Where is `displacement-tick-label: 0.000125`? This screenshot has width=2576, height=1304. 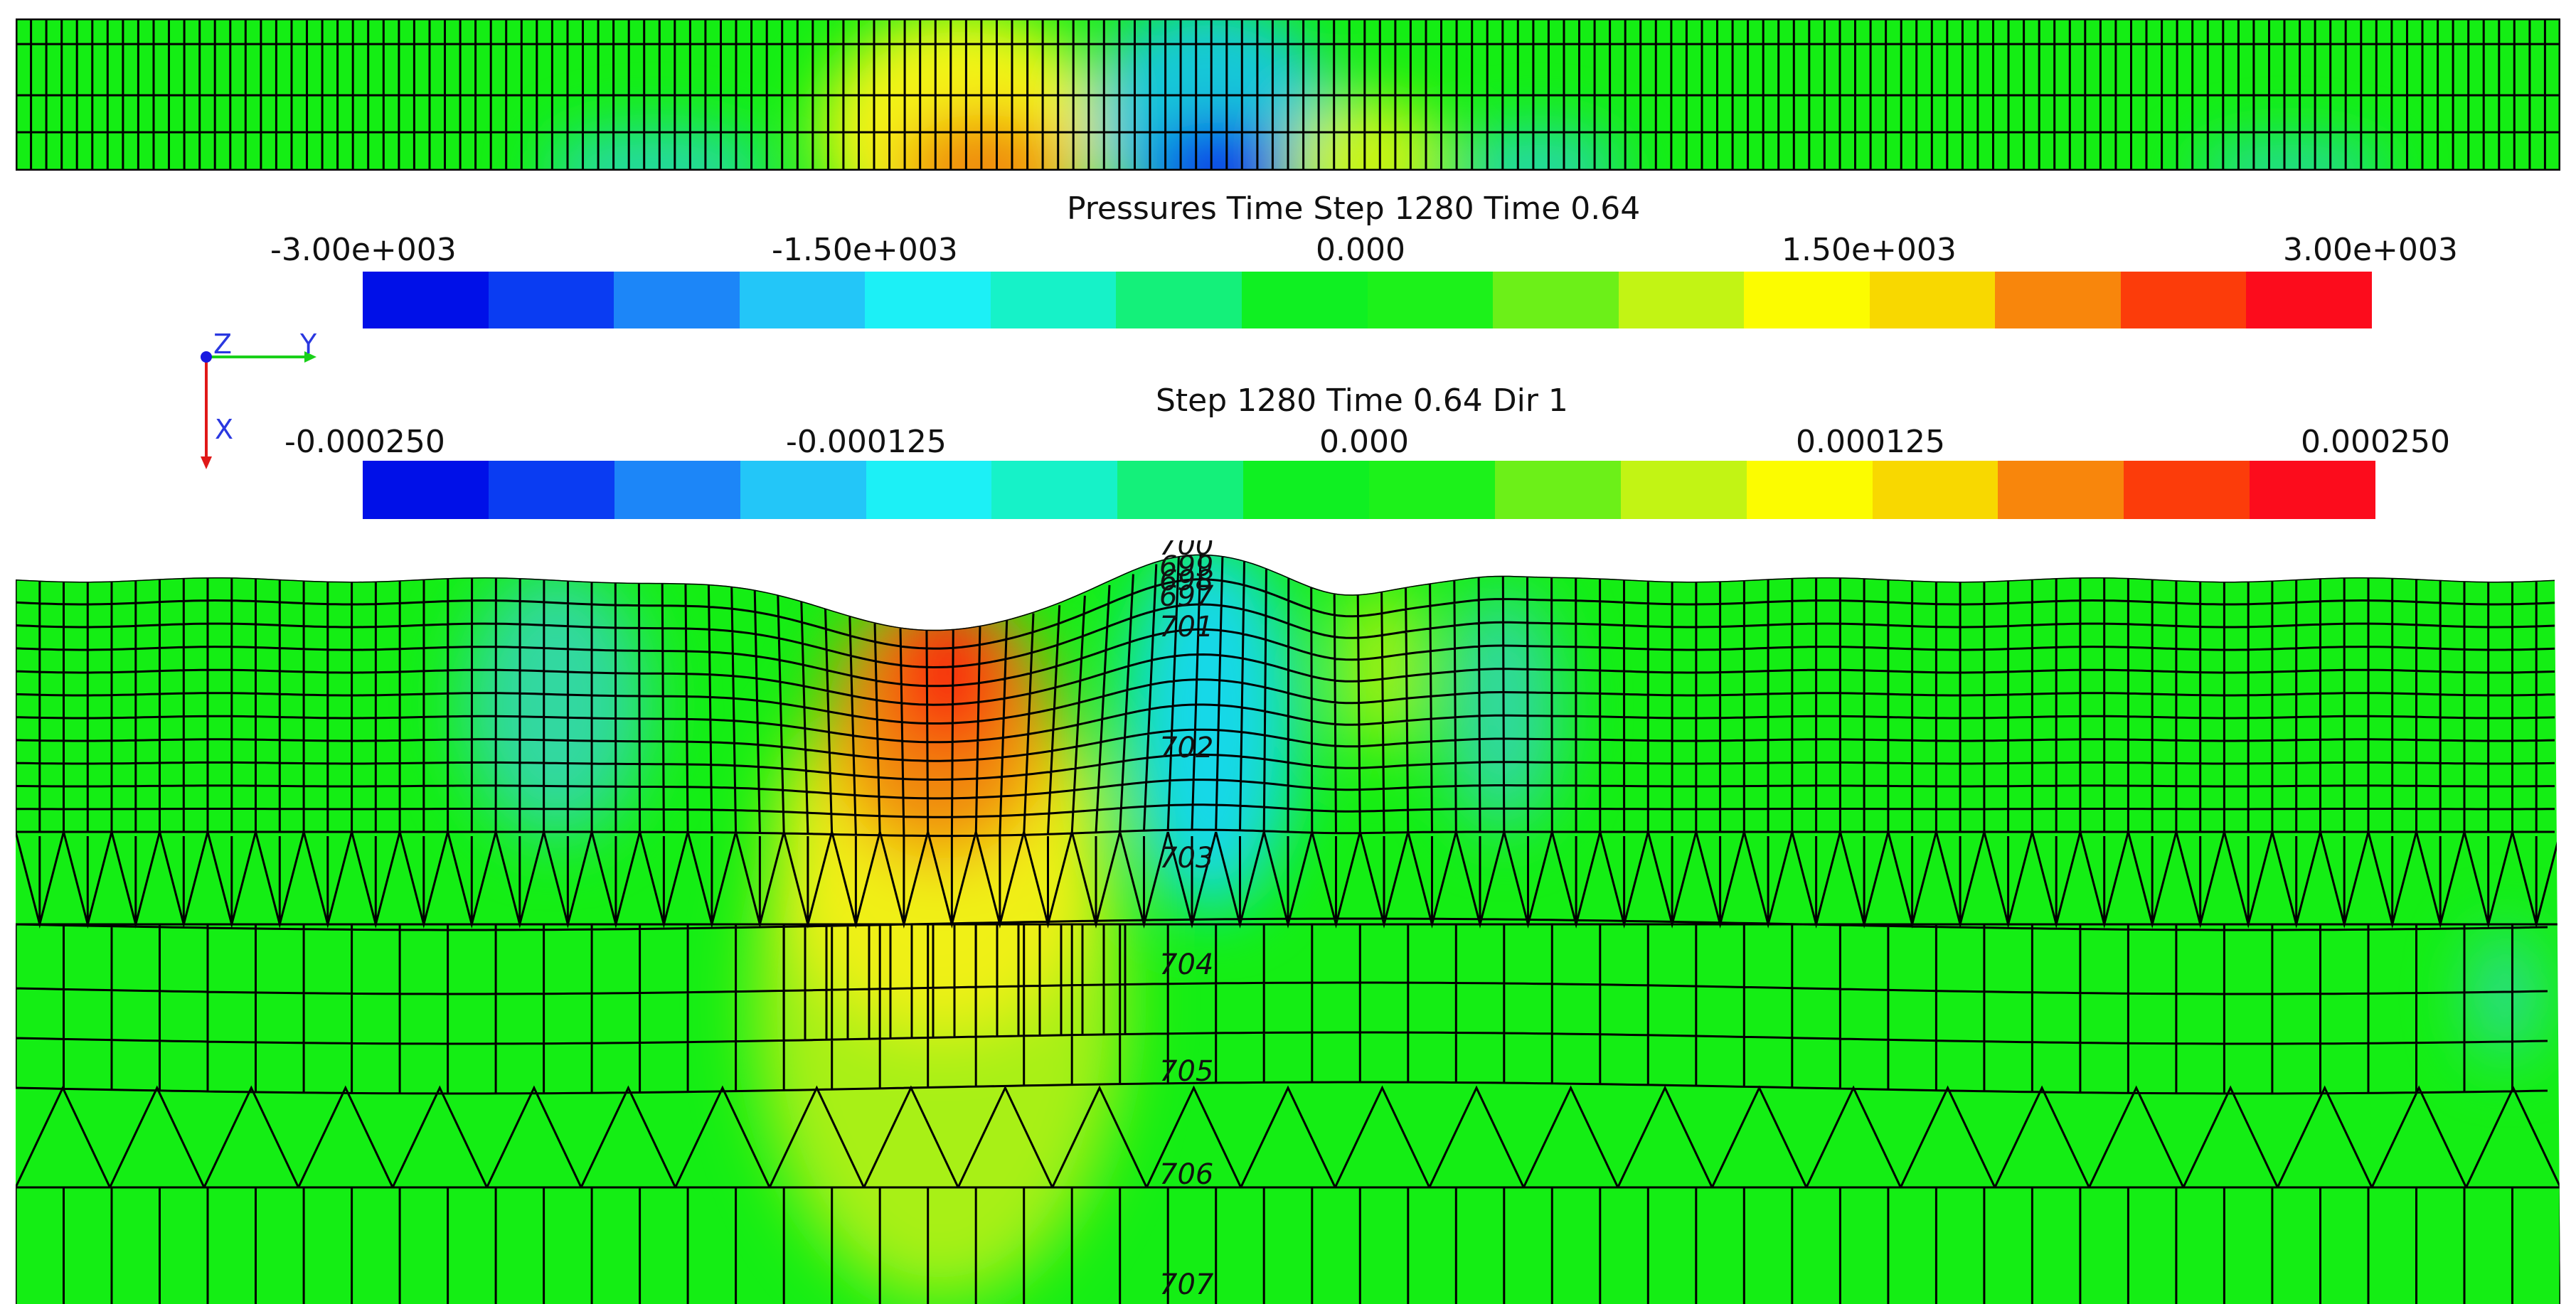 displacement-tick-label: 0.000125 is located at coordinates (1870, 442).